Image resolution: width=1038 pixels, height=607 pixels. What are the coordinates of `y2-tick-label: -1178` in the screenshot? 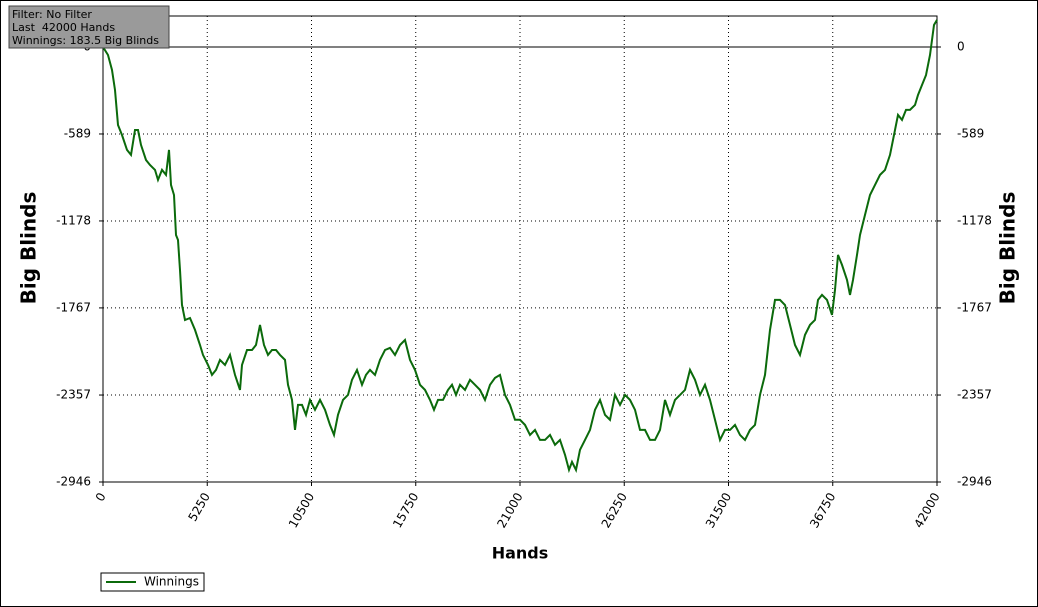 It's located at (974, 220).